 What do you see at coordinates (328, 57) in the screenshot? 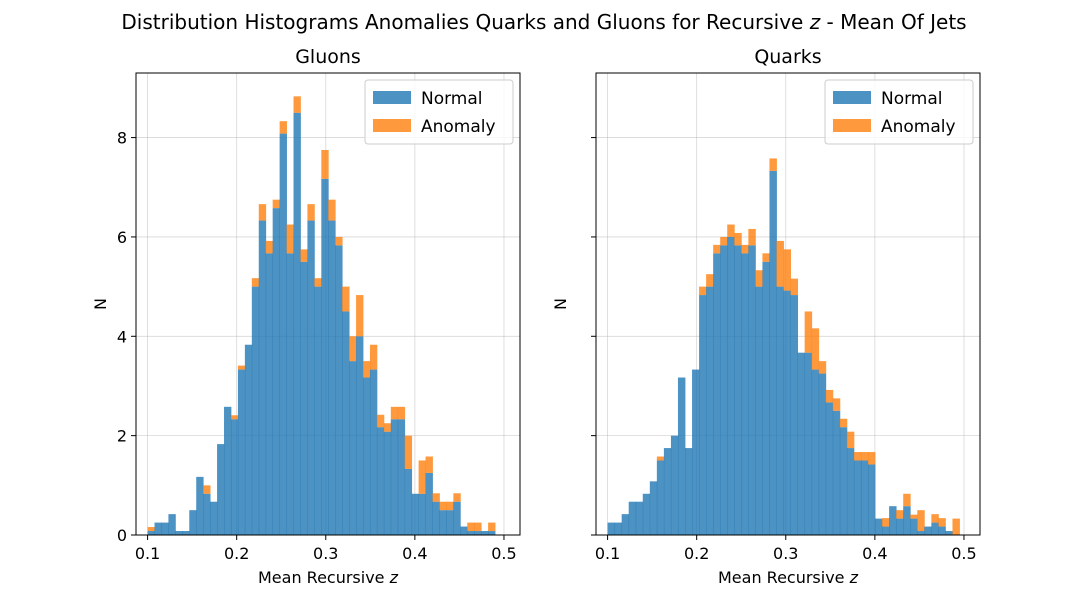
I see `subplot-title: Gluons` at bounding box center [328, 57].